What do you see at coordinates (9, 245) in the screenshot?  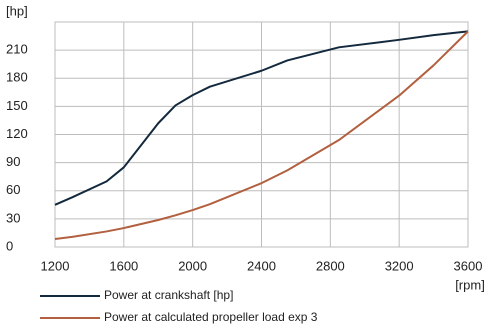 I see `y-tick-label: 0` at bounding box center [9, 245].